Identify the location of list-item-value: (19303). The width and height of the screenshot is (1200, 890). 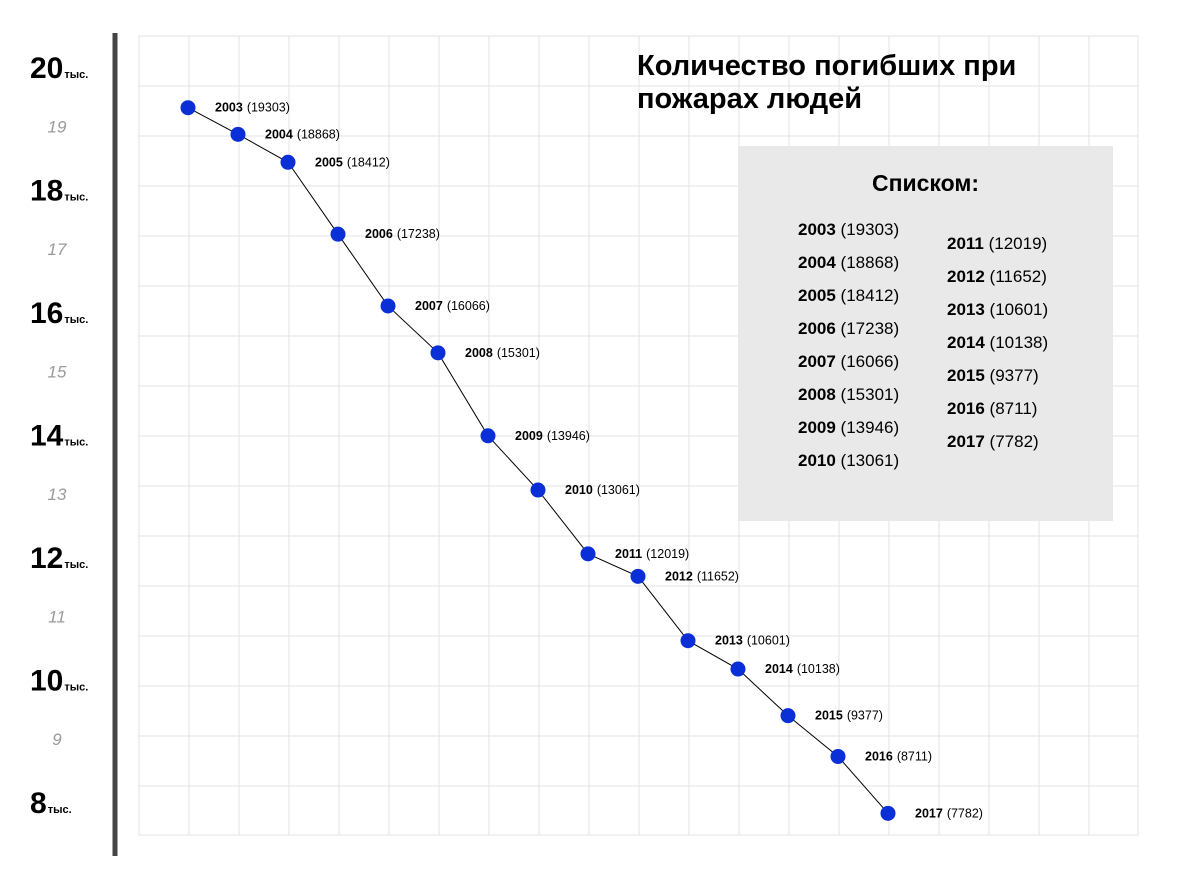
(867, 229).